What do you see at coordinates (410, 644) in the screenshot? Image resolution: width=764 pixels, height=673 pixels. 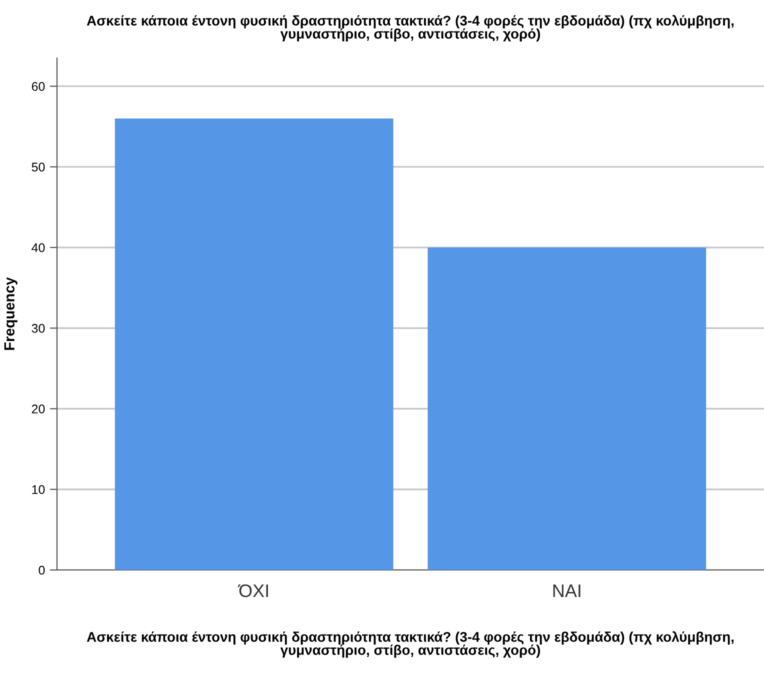 I see `x-axis-title: Ασκείτε κάποια έντονη φυσική δραστηριότητα τακτικά? (3-4 φορές την εβδομάδα) (πχ κολύμβηση, γυμναστήριο, στίβο, αντιστάσεις, χορό)` at bounding box center [410, 644].